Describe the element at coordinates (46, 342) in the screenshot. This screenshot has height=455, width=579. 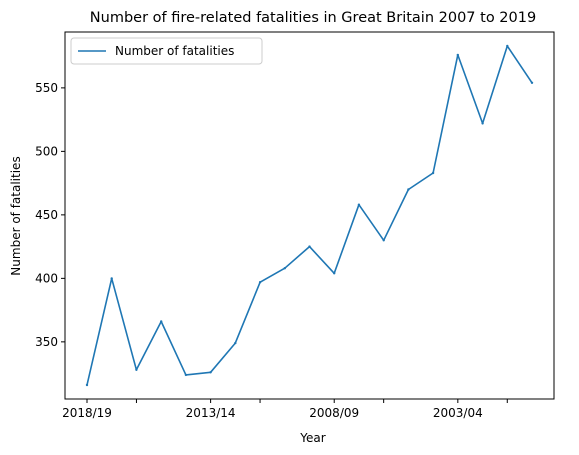
I see `y-tick-label: 350` at that location.